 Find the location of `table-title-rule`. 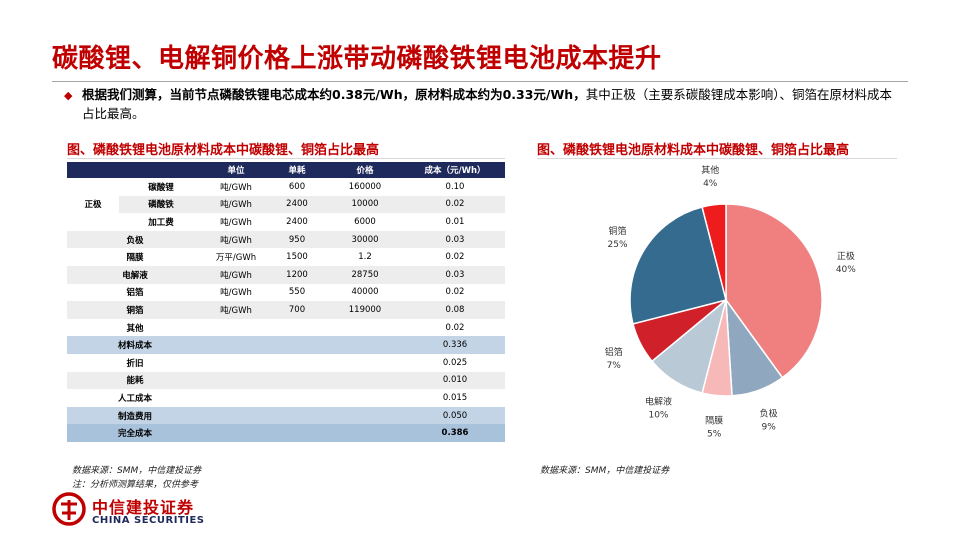

table-title-rule is located at coordinates (286, 158).